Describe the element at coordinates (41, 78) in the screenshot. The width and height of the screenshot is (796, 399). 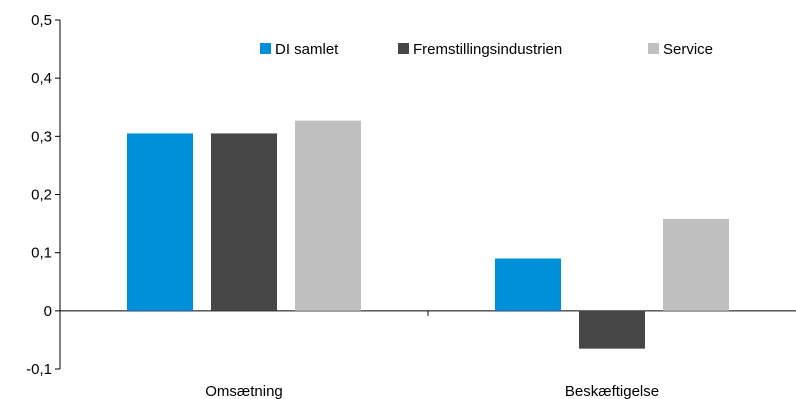
I see `y-tick-label: 0,4` at that location.